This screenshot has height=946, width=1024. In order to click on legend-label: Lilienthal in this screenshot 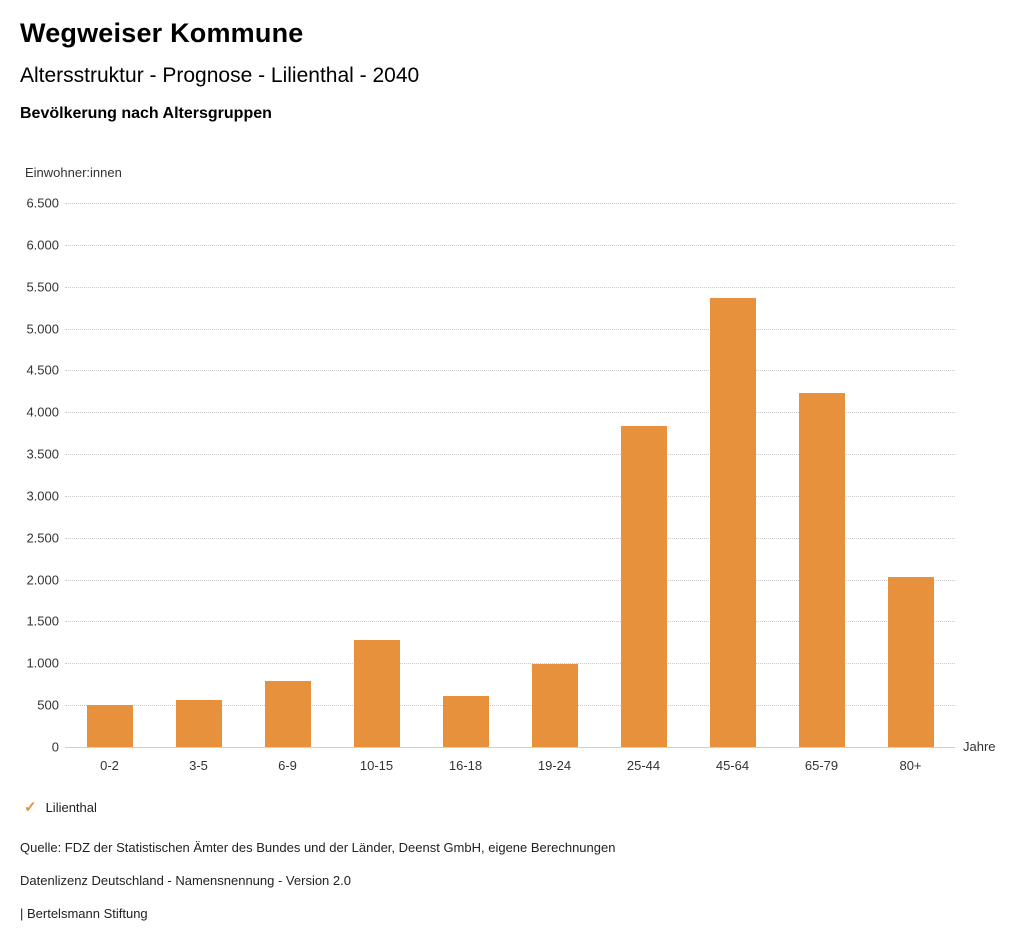, I will do `click(71, 807)`.